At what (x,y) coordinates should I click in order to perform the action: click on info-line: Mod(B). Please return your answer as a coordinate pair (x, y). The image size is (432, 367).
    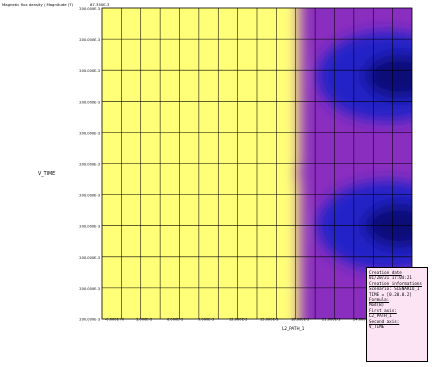
    Looking at the image, I should click on (377, 305).